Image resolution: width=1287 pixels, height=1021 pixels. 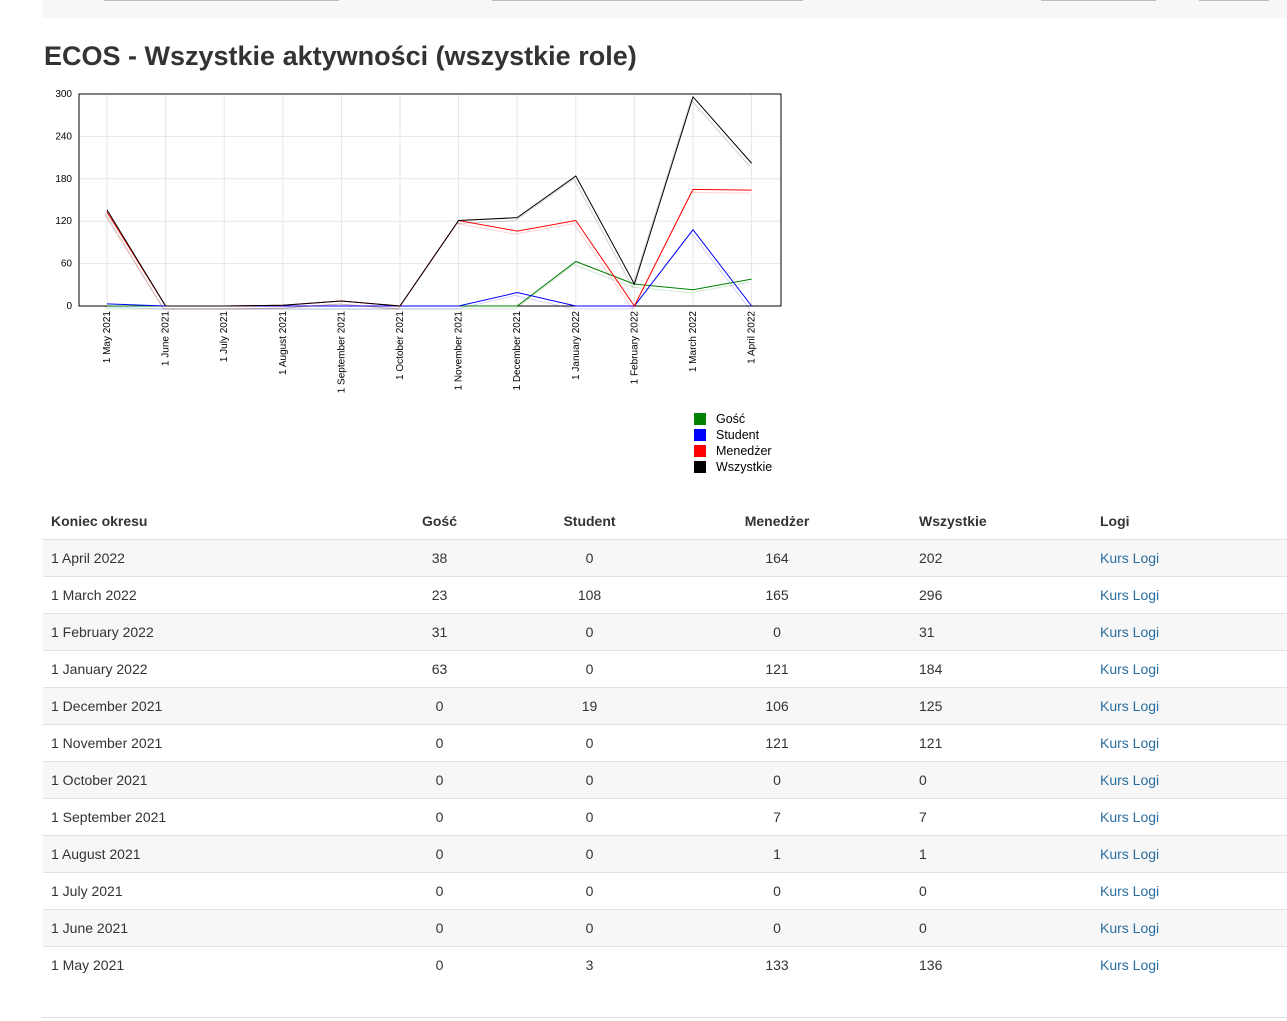 I want to click on table-row: 1 October 2021 0 0 0 0 Kurs Logi, so click(x=665, y=780).